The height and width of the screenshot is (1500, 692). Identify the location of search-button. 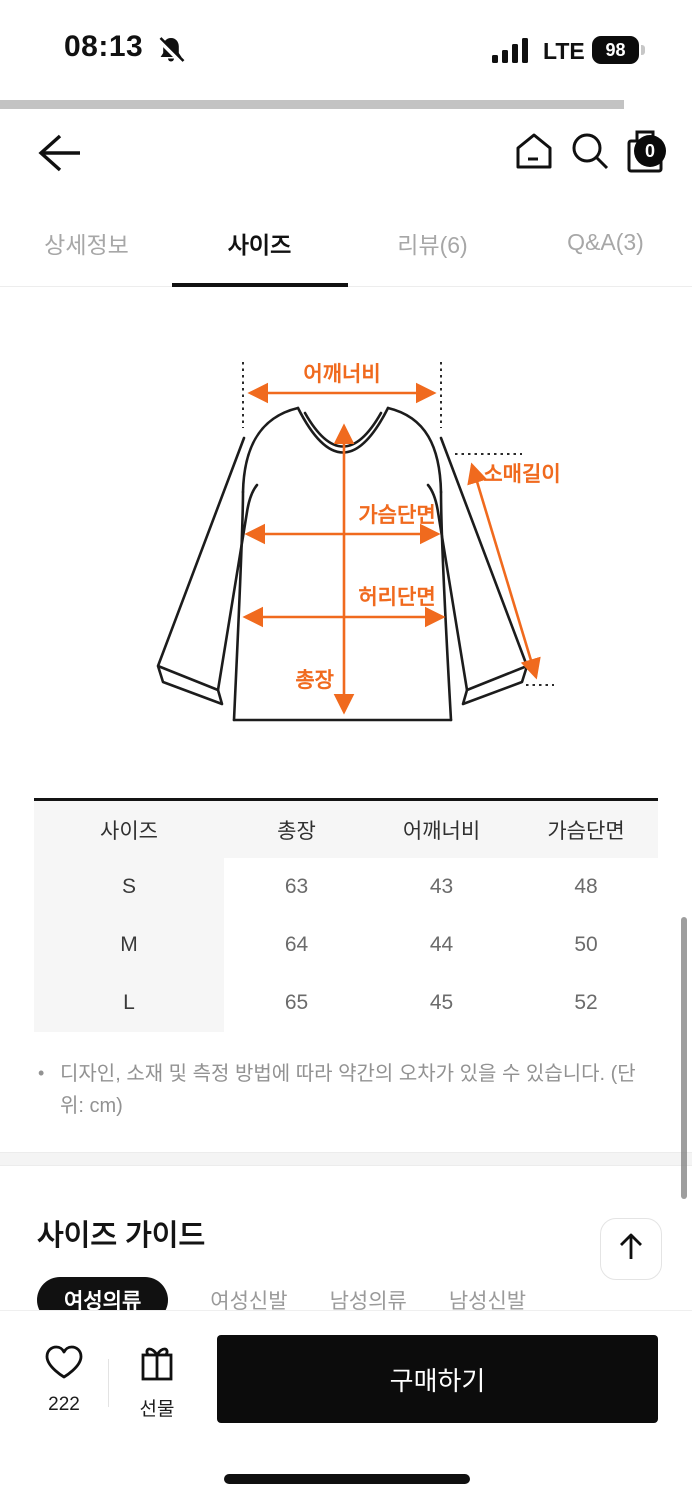
(590, 153).